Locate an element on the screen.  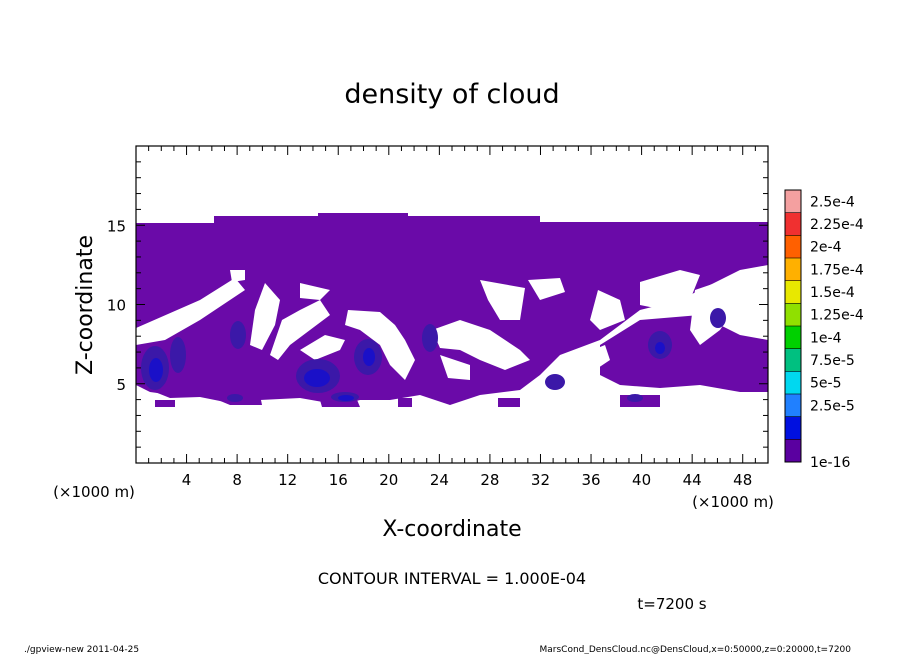
z-axis-unit: (×1000 m) is located at coordinates (94, 492).